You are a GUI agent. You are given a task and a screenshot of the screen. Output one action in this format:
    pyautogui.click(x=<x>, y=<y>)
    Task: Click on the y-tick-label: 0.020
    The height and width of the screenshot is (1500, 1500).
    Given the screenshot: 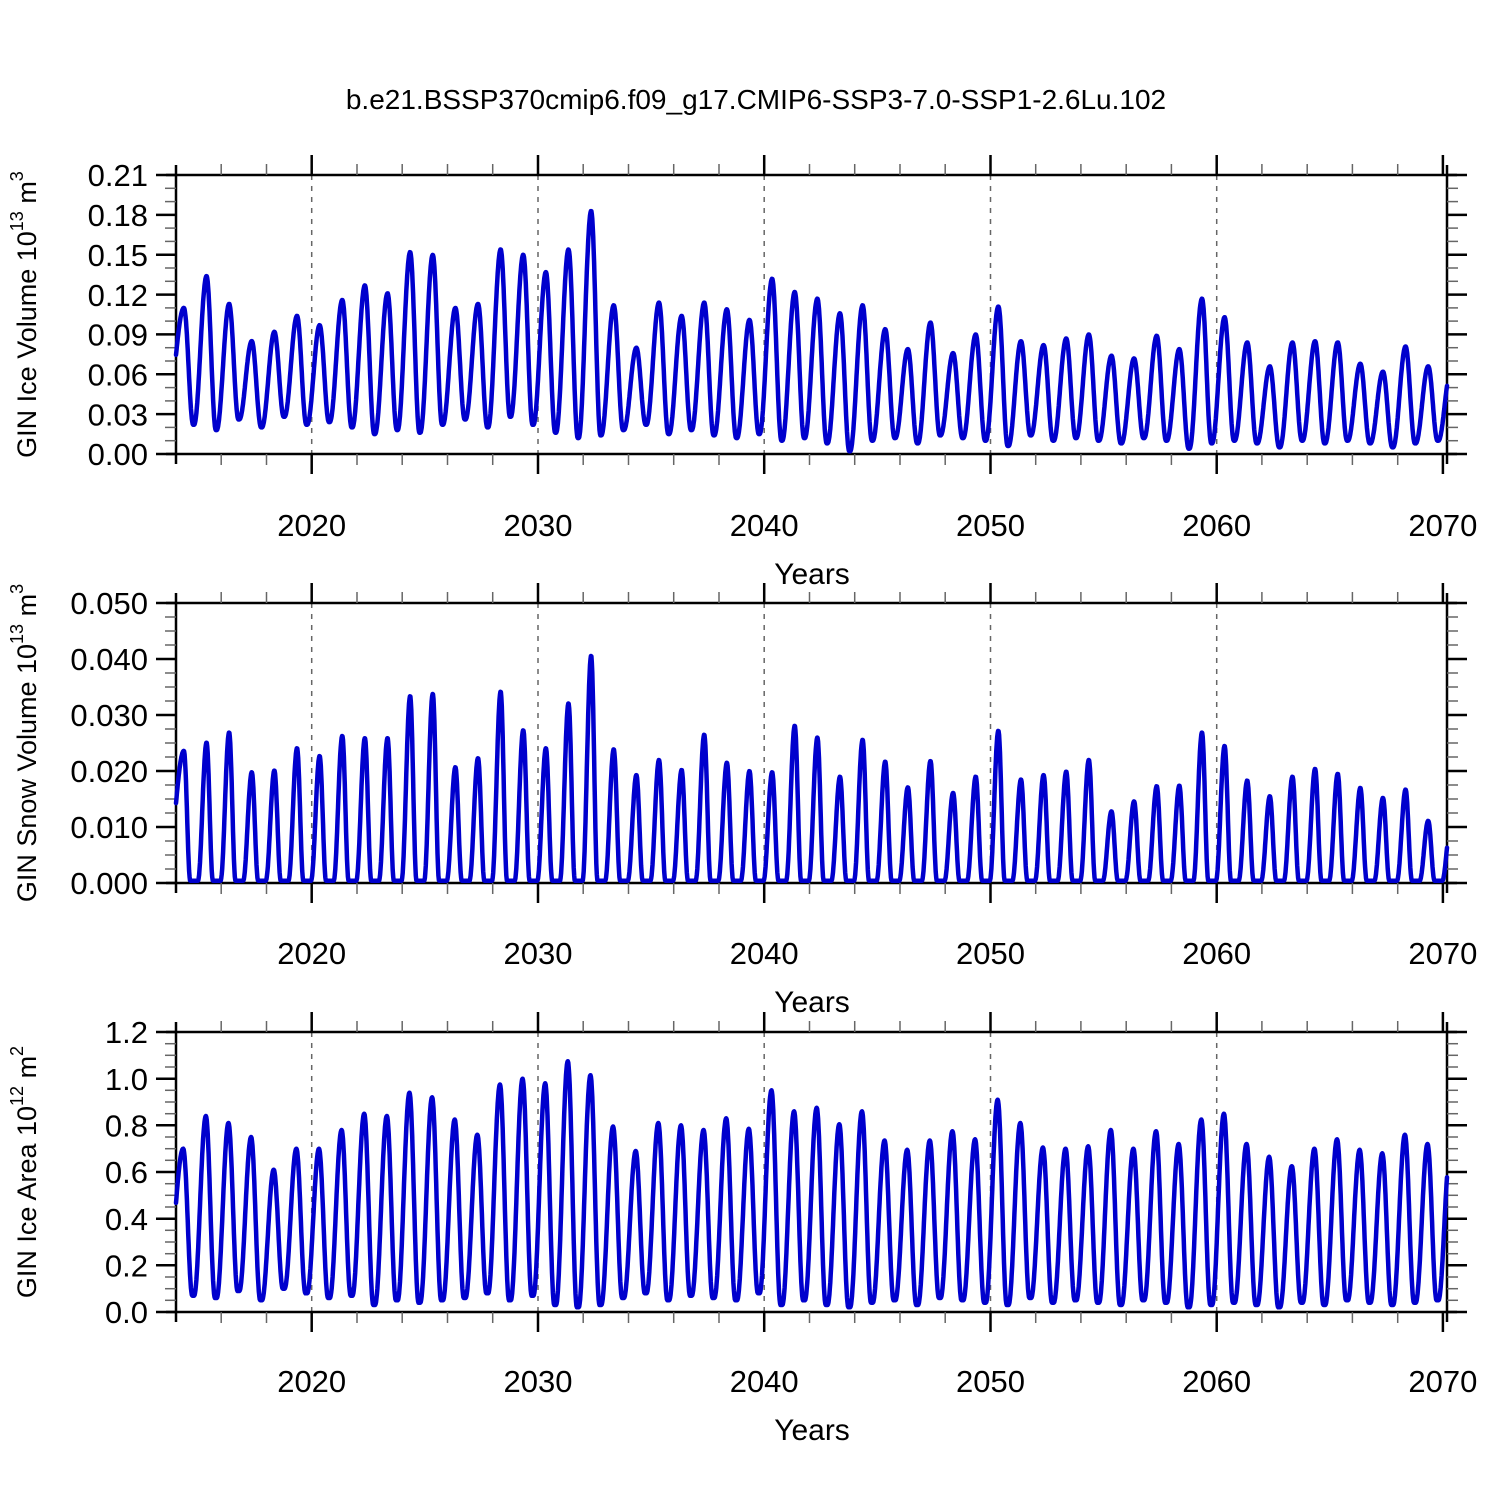 What is the action you would take?
    pyautogui.click(x=109, y=771)
    